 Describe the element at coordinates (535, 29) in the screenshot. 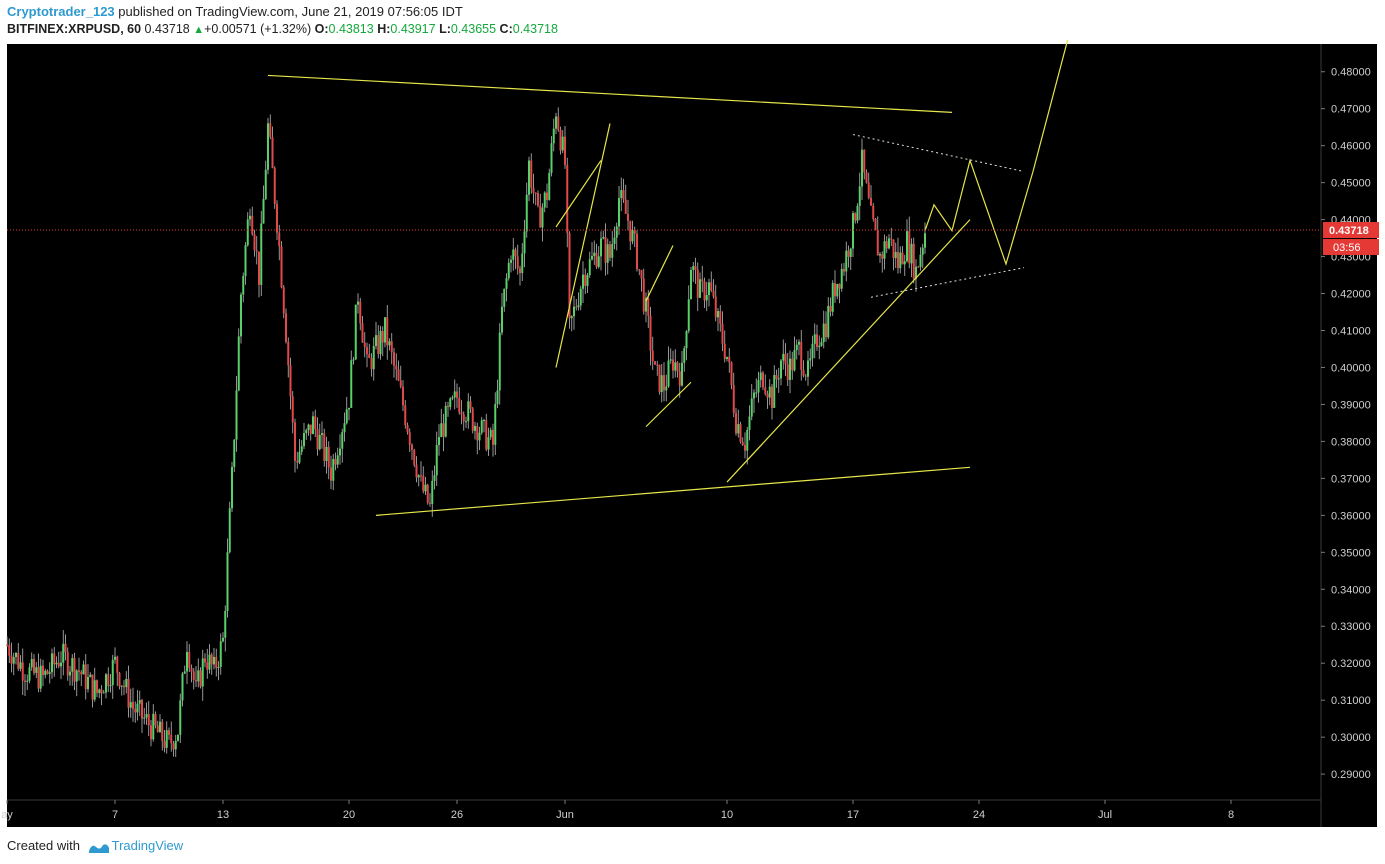

I see `close-value: 0.43718` at that location.